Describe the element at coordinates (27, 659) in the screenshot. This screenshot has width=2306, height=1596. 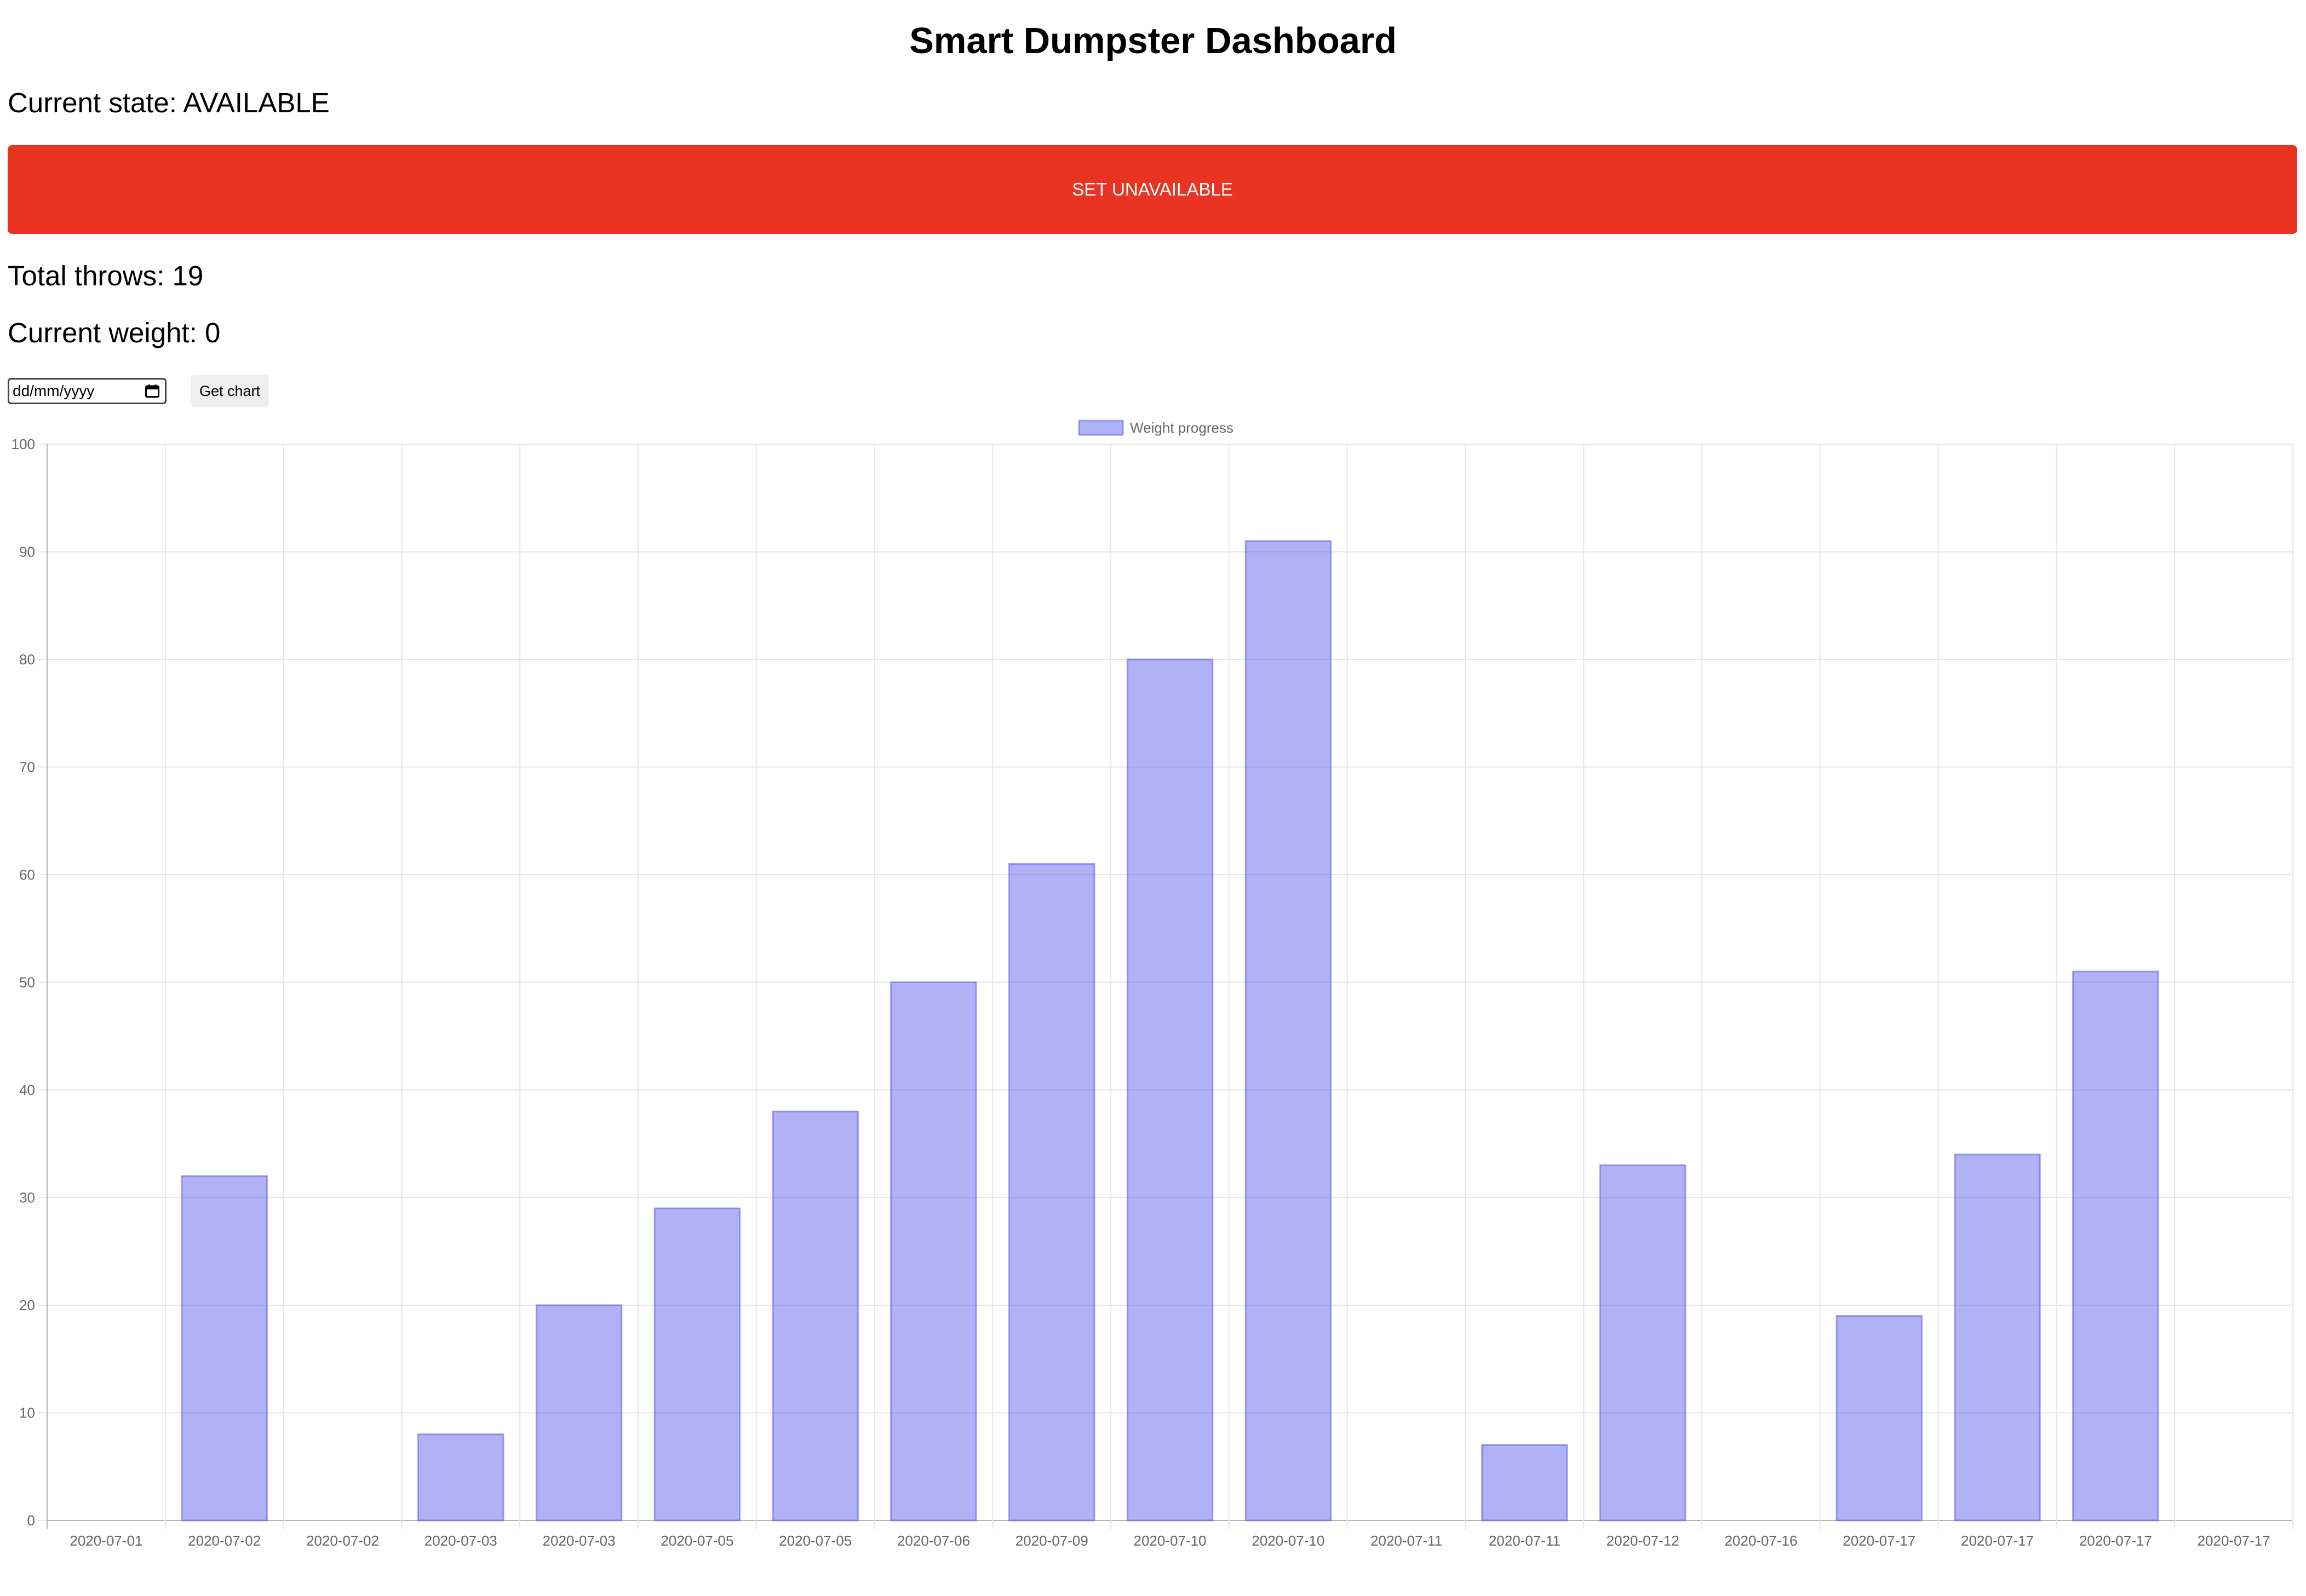
I see `y-tick-label: 80` at that location.